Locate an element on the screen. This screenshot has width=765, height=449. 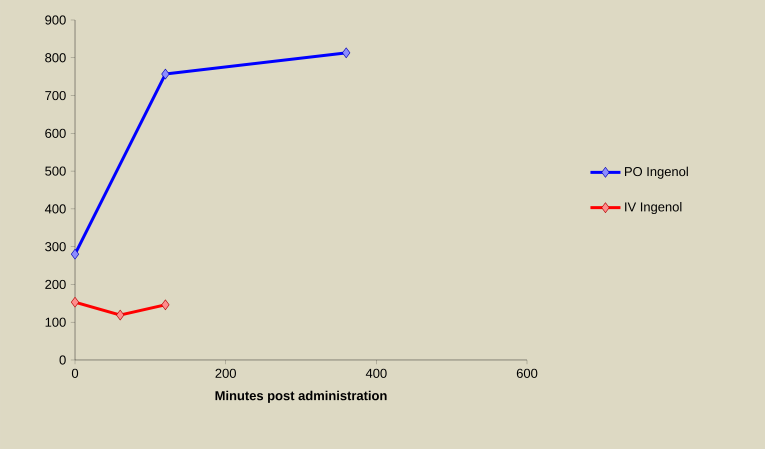
y-tick-label: 800 is located at coordinates (55, 57).